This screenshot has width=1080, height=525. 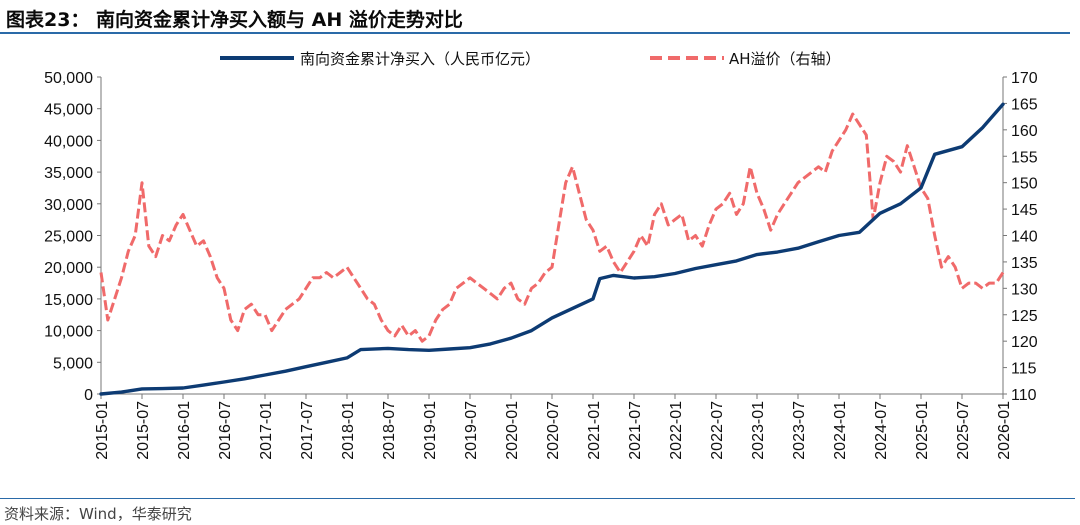 What do you see at coordinates (1024, 78) in the screenshot?
I see `y-right-tick-label: 170` at bounding box center [1024, 78].